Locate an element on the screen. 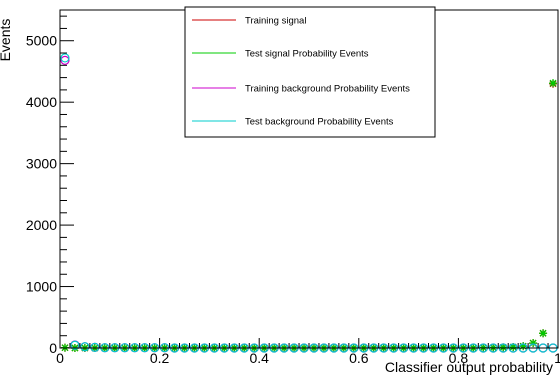 This screenshot has width=560, height=385. y-tick-label: 5000 is located at coordinates (41, 41).